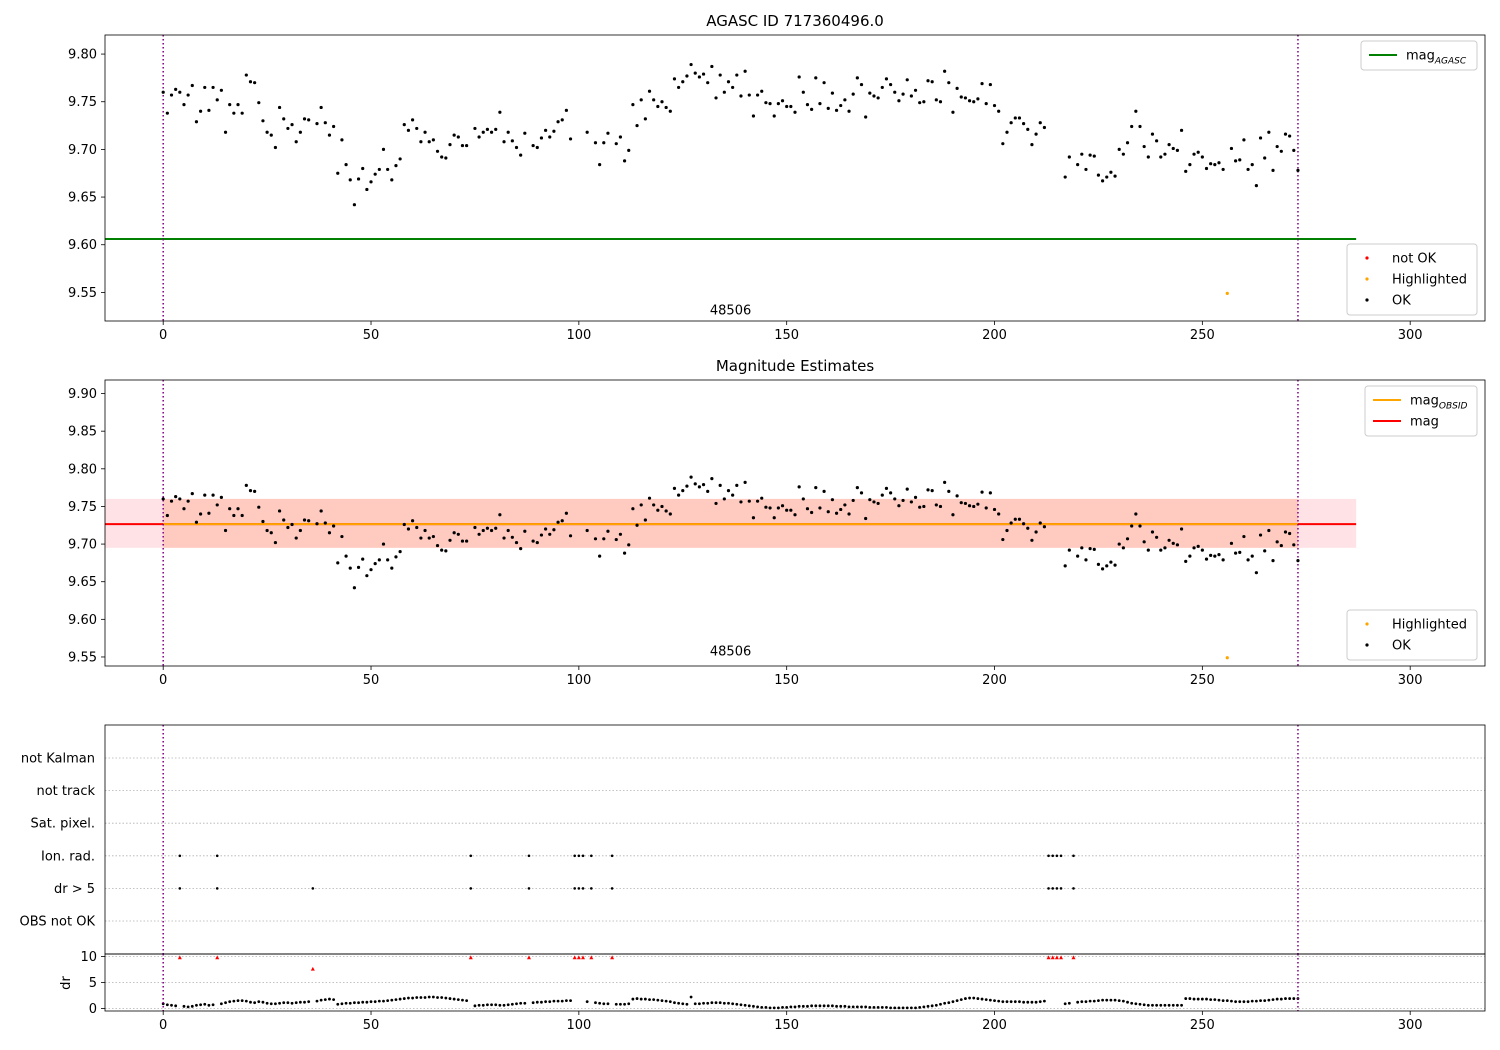  What do you see at coordinates (1401, 301) in the screenshot?
I see `top-lower-legend-label: OK` at bounding box center [1401, 301].